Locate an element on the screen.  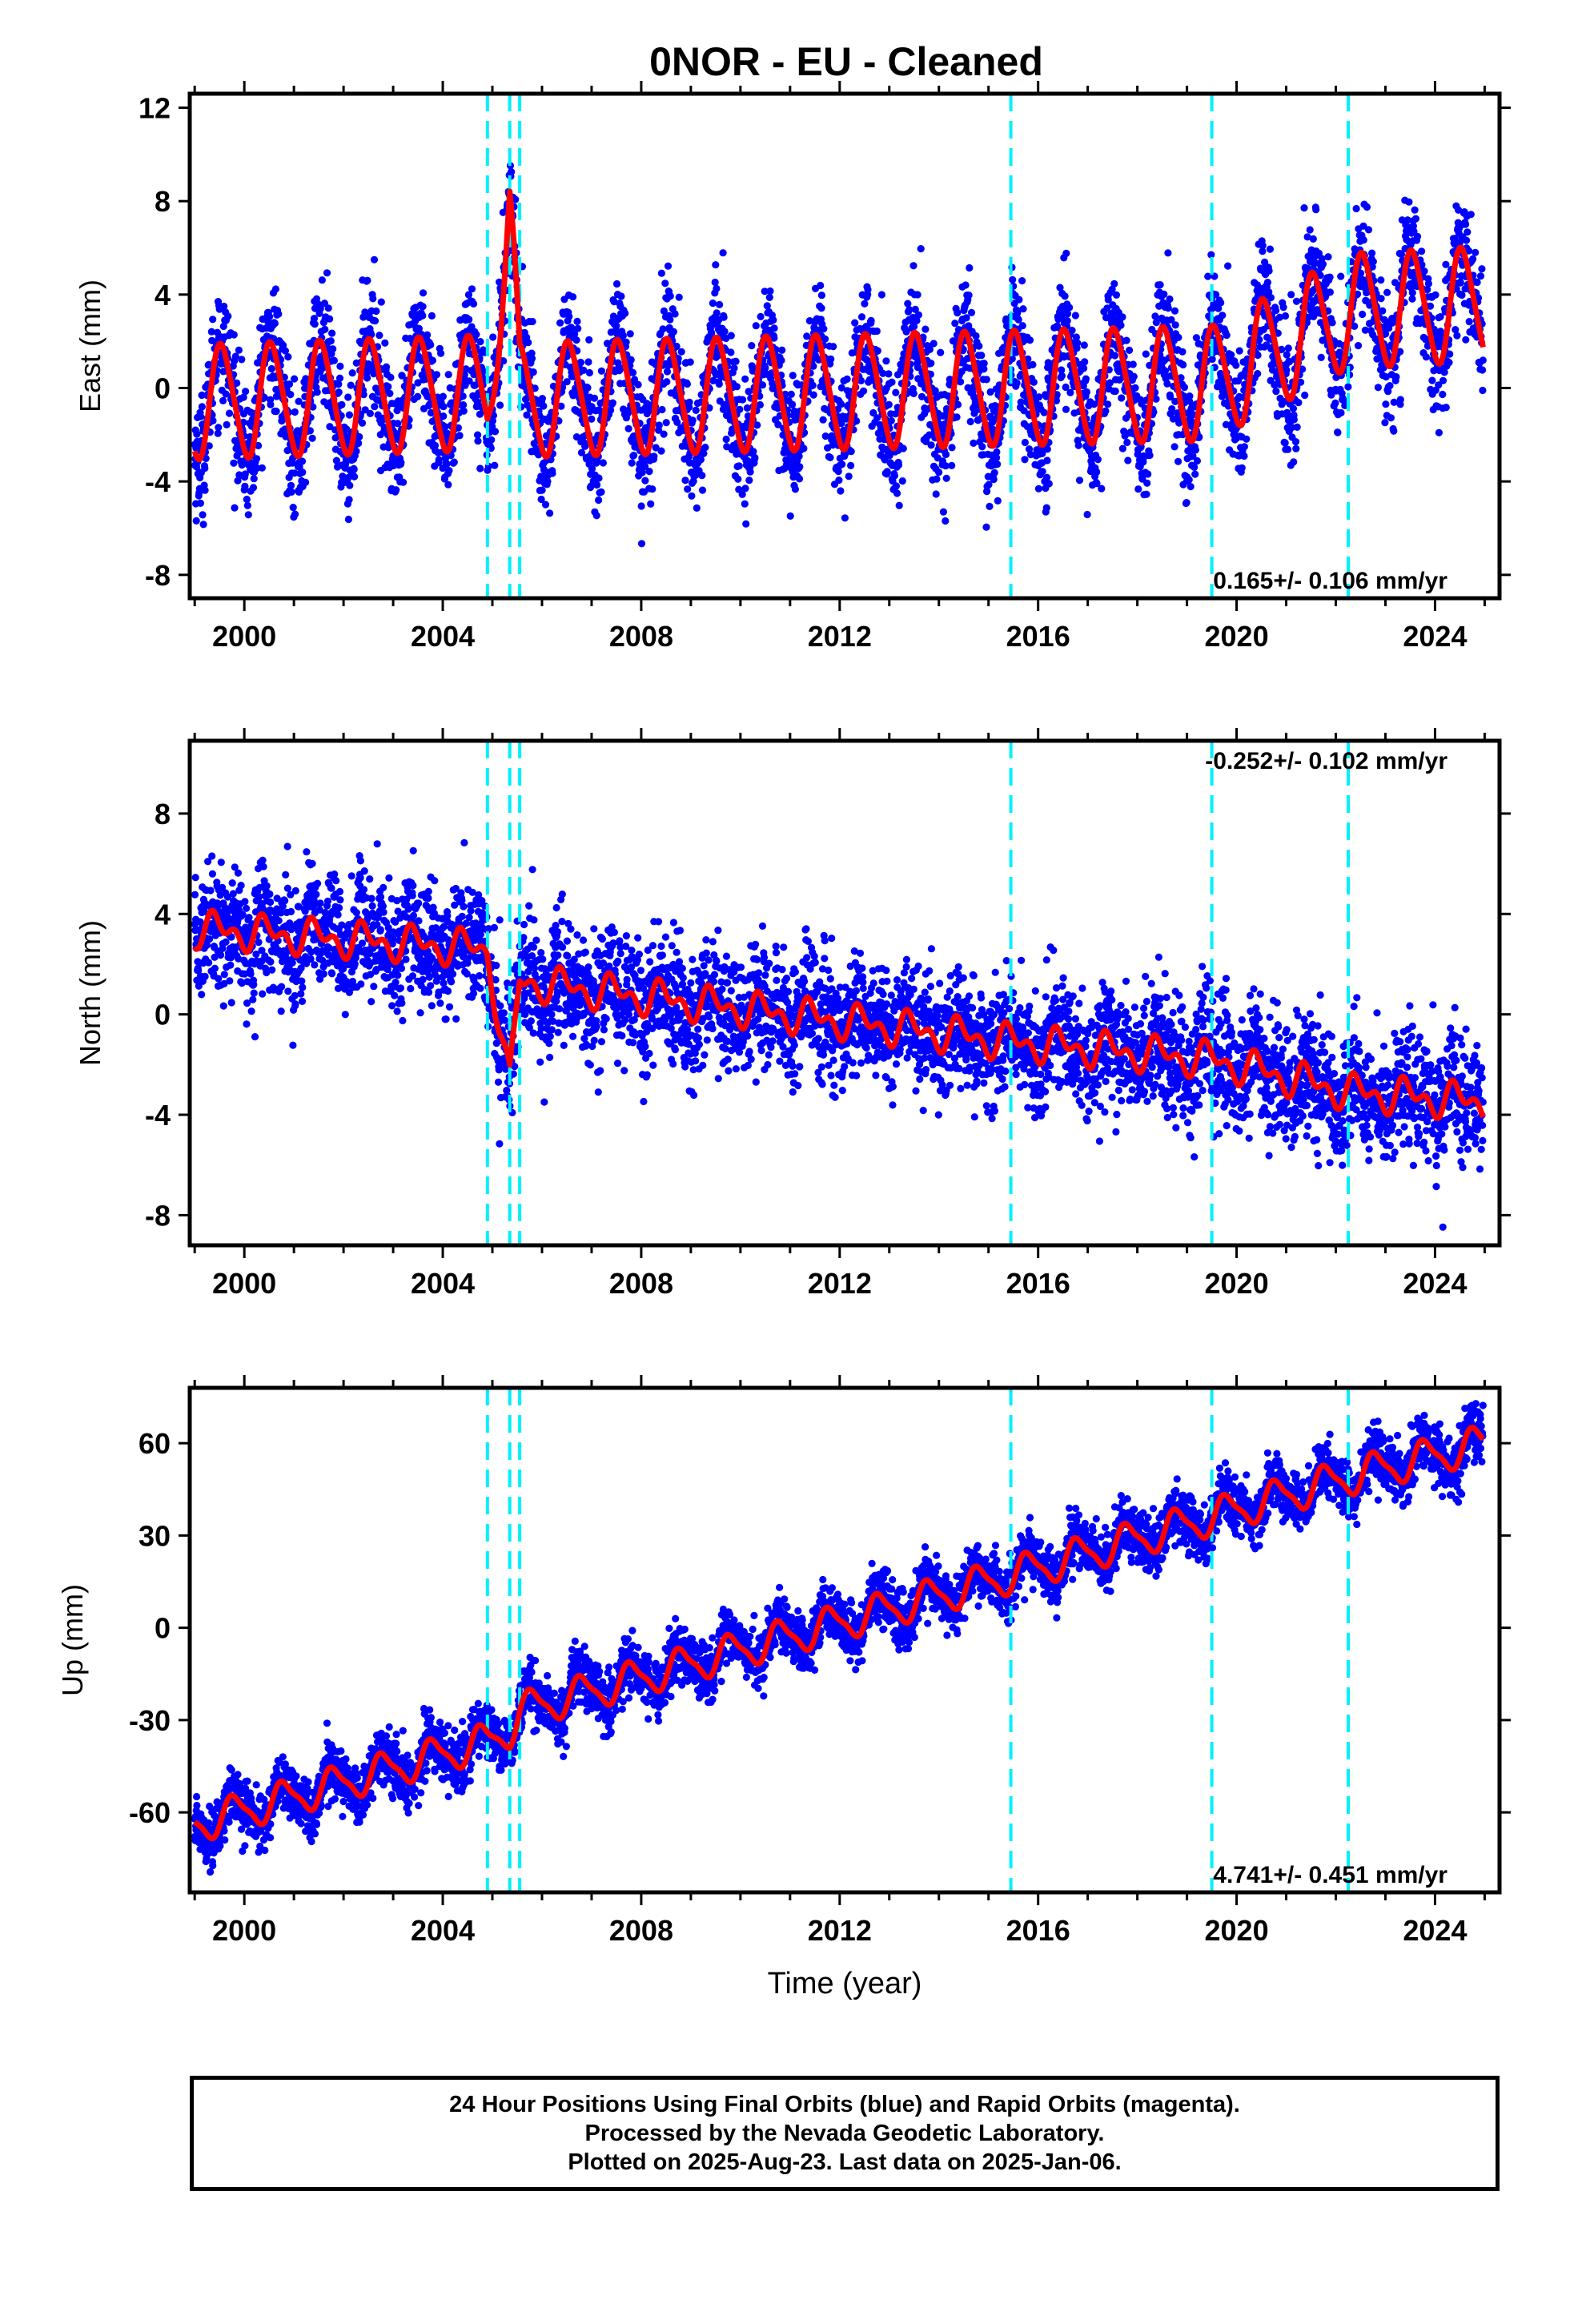
y-tick-label: 8 is located at coordinates (163, 201).